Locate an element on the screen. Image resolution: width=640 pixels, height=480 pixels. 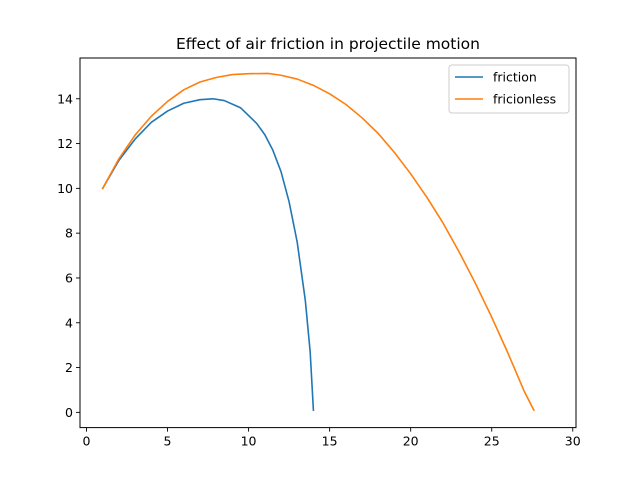
y-tick-label-4: 8 is located at coordinates (69, 233).